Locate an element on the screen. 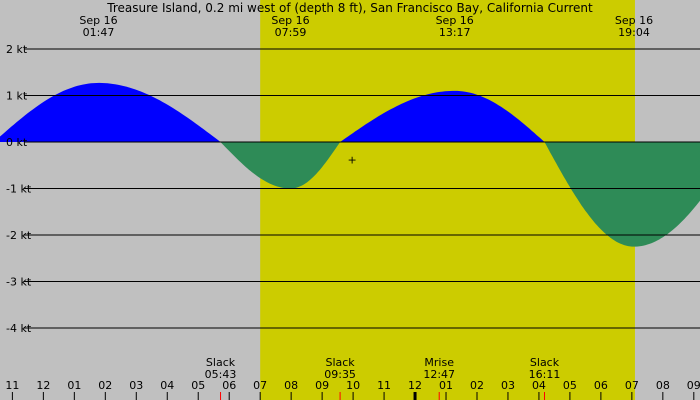 The height and width of the screenshot is (400, 700). current-time-marker: + is located at coordinates (352, 160).